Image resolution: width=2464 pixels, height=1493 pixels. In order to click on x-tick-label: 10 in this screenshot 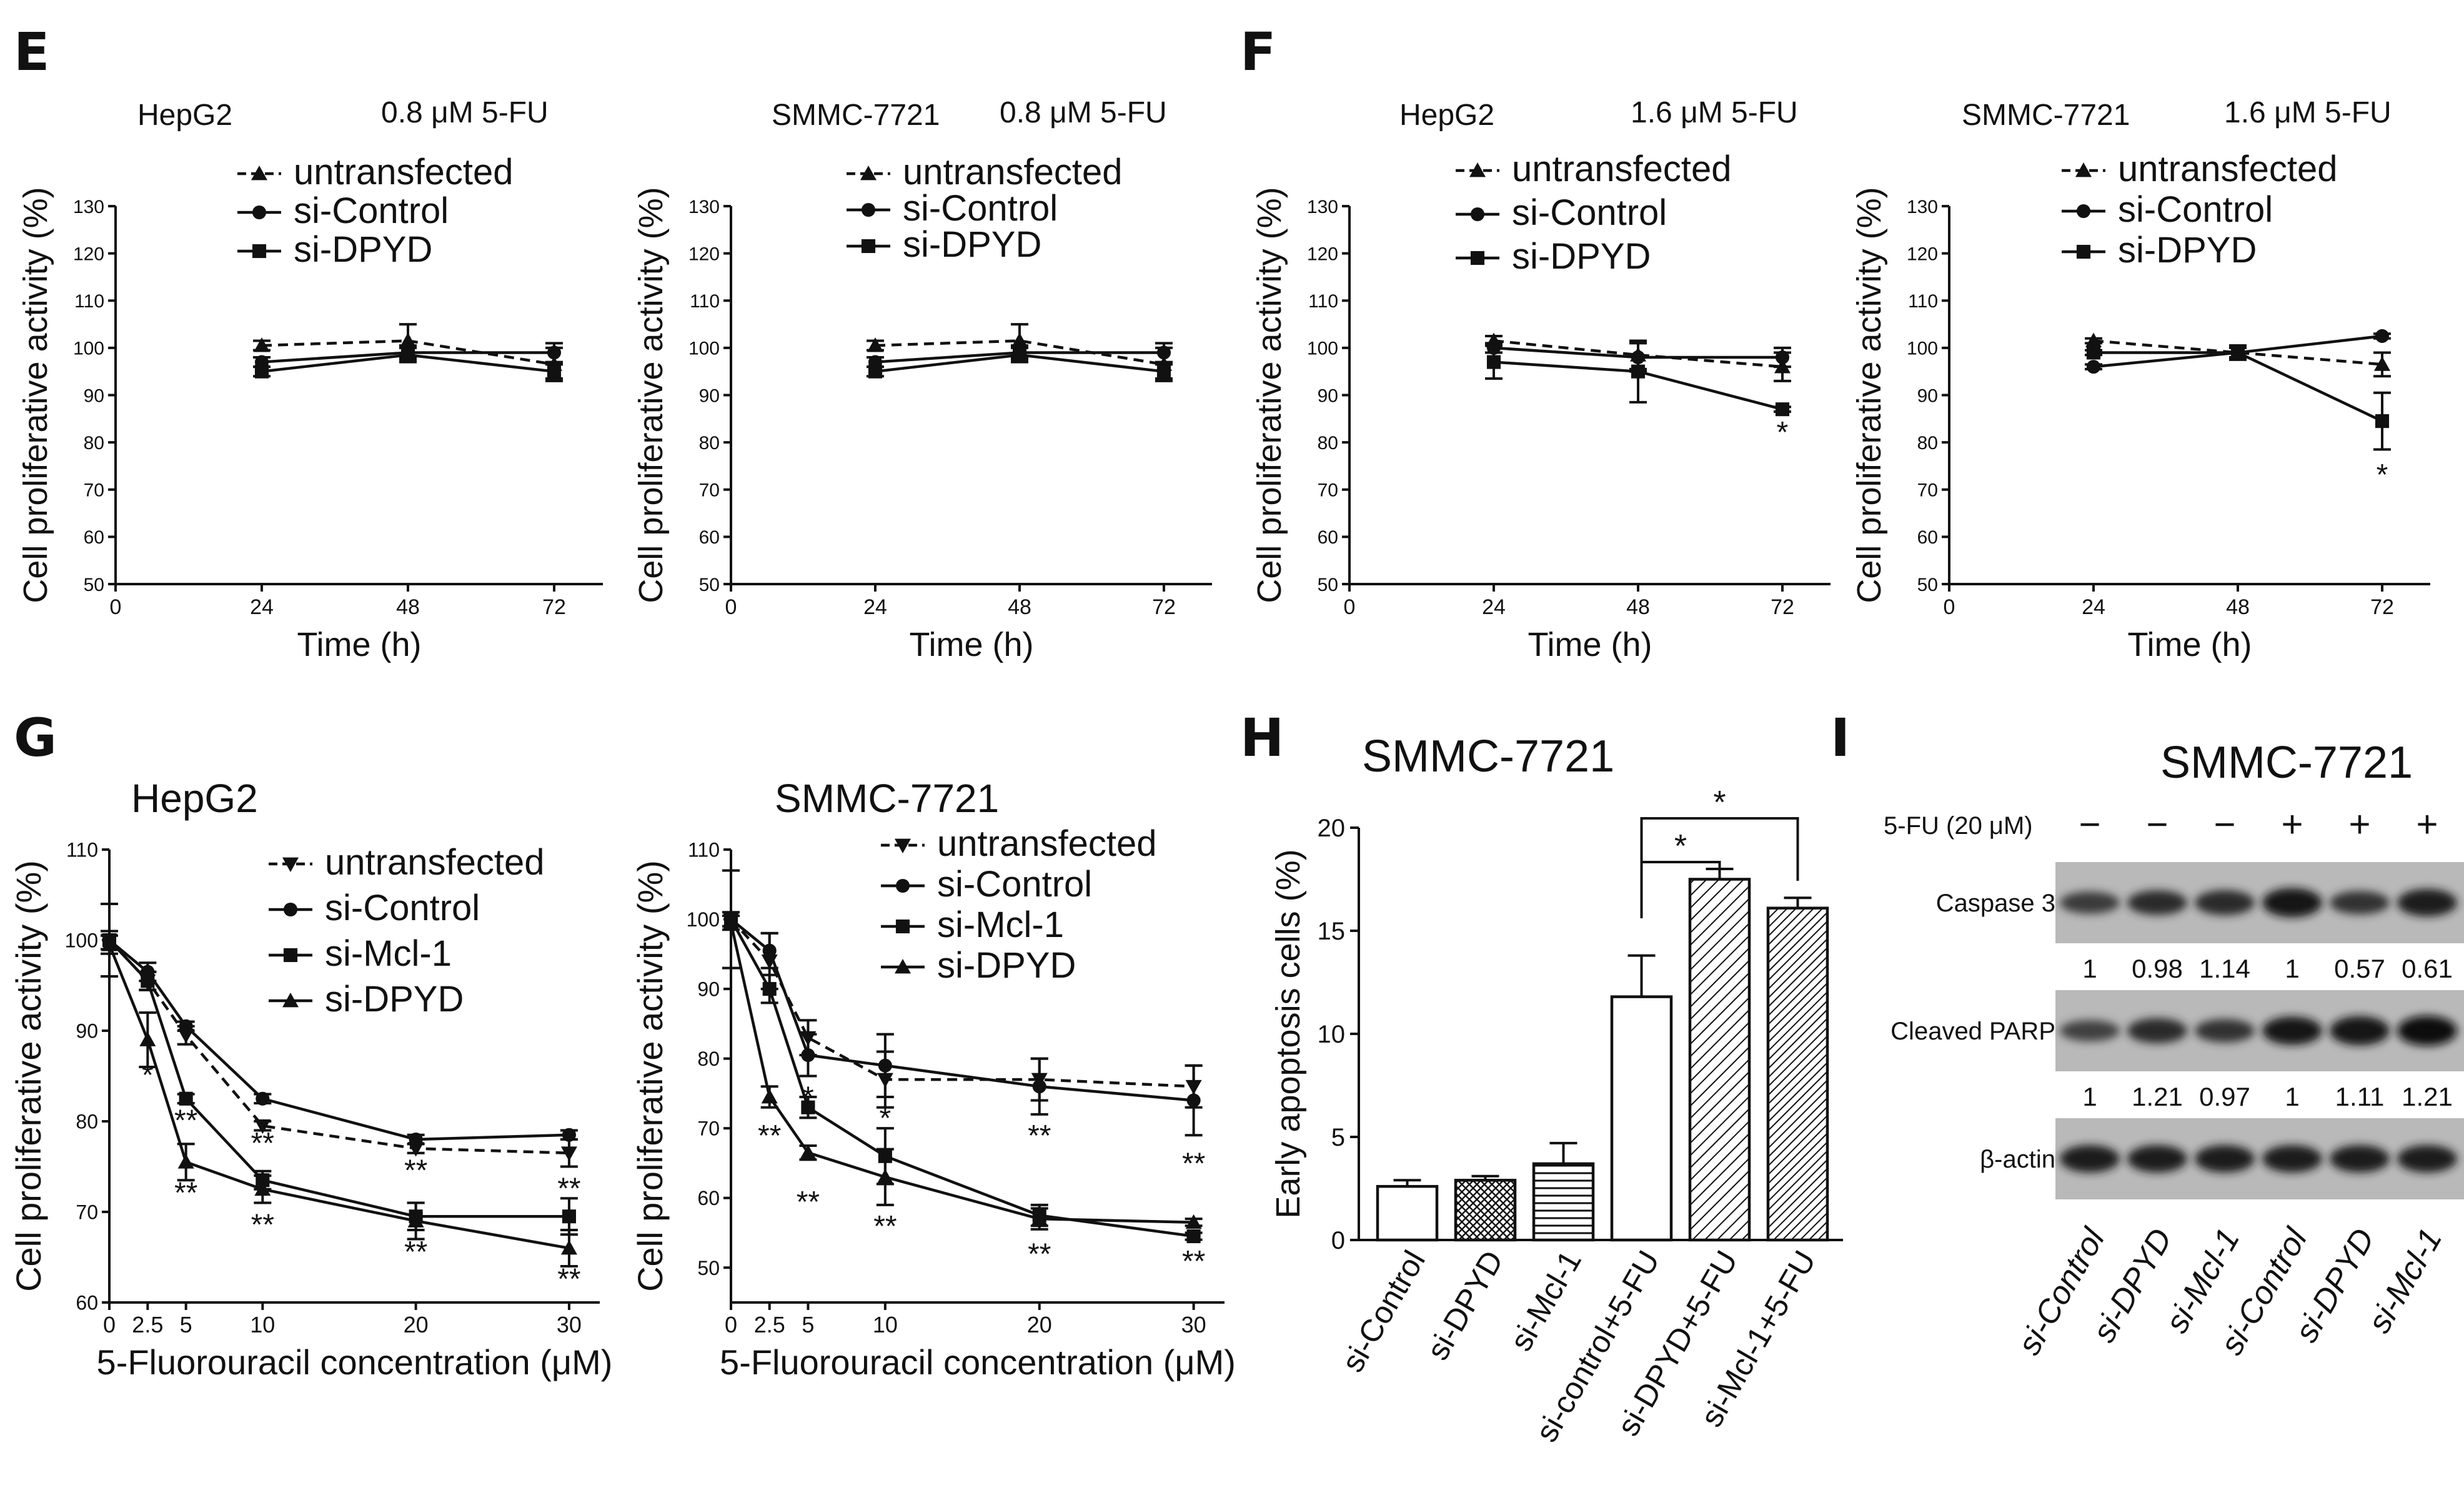, I will do `click(263, 1324)`.